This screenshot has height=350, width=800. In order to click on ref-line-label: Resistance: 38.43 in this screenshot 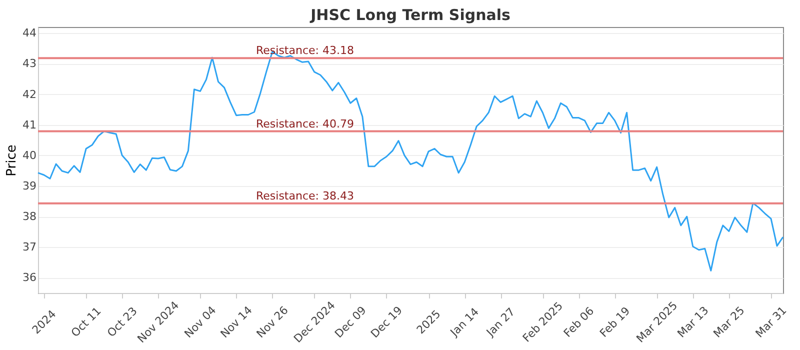, I will do `click(305, 195)`.